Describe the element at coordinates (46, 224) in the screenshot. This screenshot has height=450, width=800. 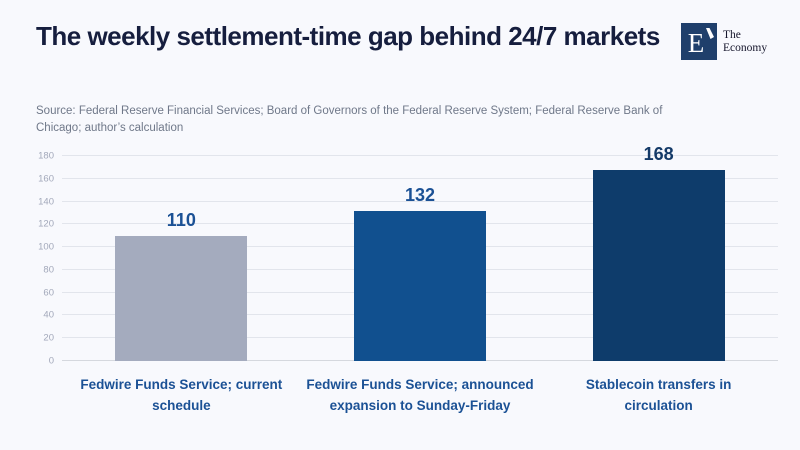
I see `y-axis-tick-label: 120` at that location.